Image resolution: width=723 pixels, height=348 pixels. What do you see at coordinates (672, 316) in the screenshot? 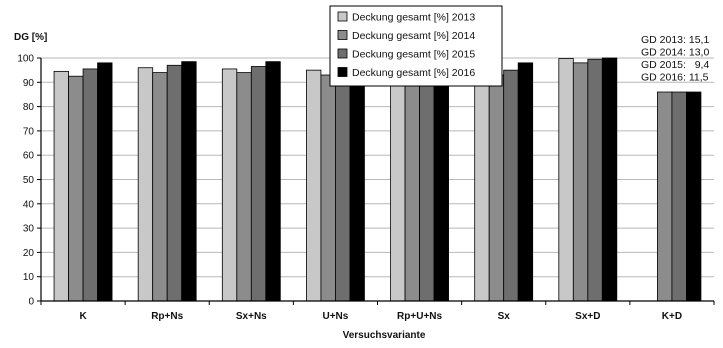
I see `x-tick-label: K+D` at bounding box center [672, 316].